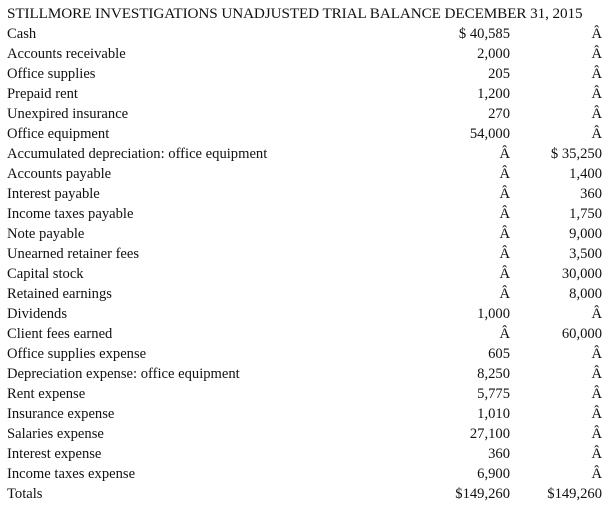 This screenshot has height=512, width=608. What do you see at coordinates (574, 494) in the screenshot?
I see `total-credit: $149,260` at bounding box center [574, 494].